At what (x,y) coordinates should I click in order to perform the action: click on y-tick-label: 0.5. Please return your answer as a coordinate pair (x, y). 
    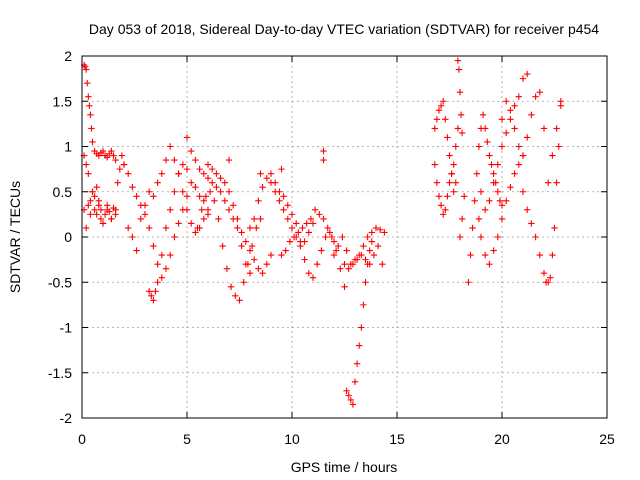
    Looking at the image, I should click on (63, 192).